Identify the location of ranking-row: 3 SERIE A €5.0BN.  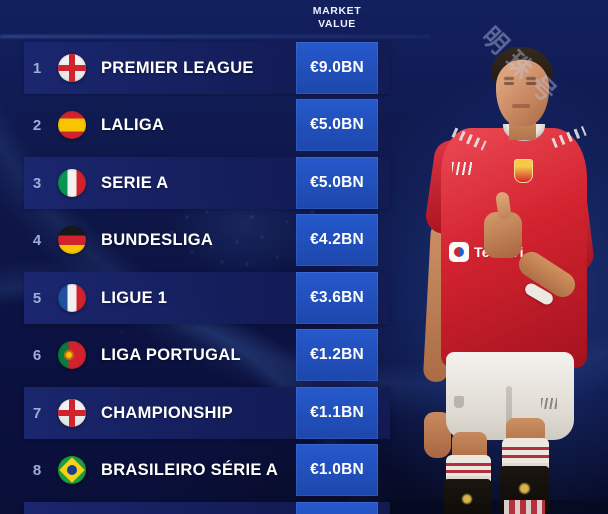
(207, 183).